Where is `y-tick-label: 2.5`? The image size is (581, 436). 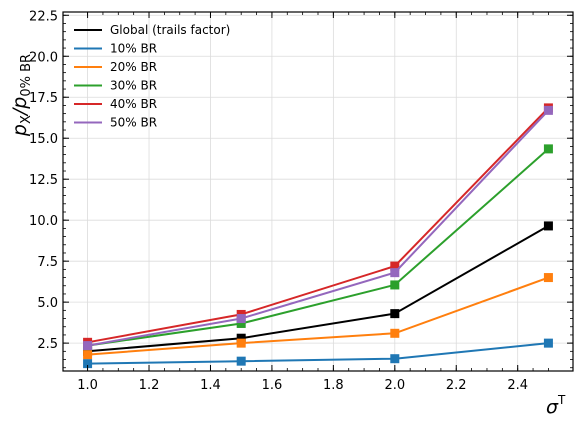 y-tick-label: 2.5 is located at coordinates (47, 344).